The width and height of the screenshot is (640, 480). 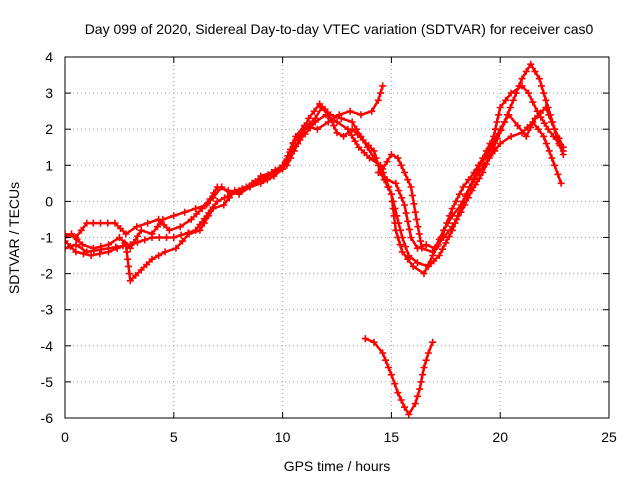 What do you see at coordinates (49, 129) in the screenshot?
I see `y-tick-label: 2` at bounding box center [49, 129].